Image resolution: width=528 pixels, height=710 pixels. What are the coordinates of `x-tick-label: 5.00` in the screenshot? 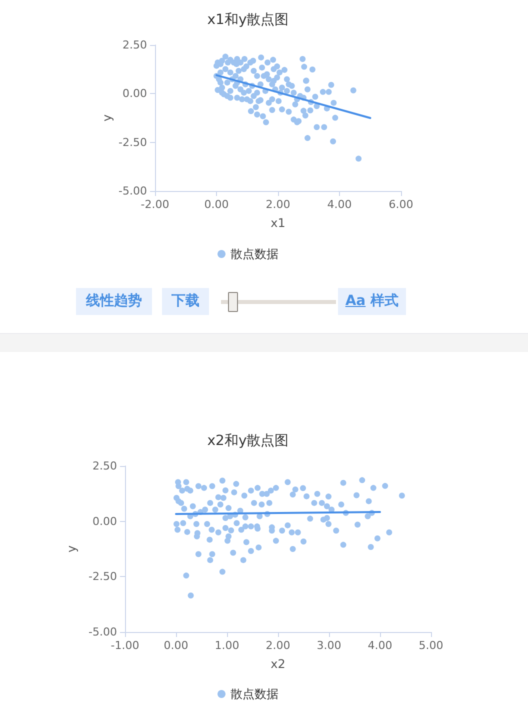 It's located at (431, 645).